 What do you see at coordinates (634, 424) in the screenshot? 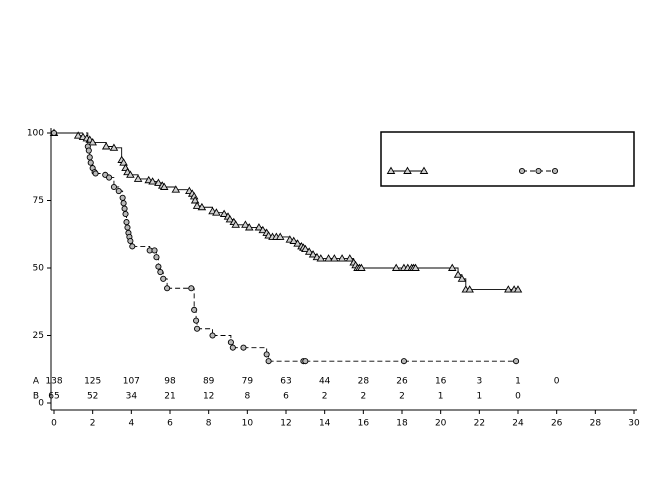
I see `x-tick-label: 30` at bounding box center [634, 424].